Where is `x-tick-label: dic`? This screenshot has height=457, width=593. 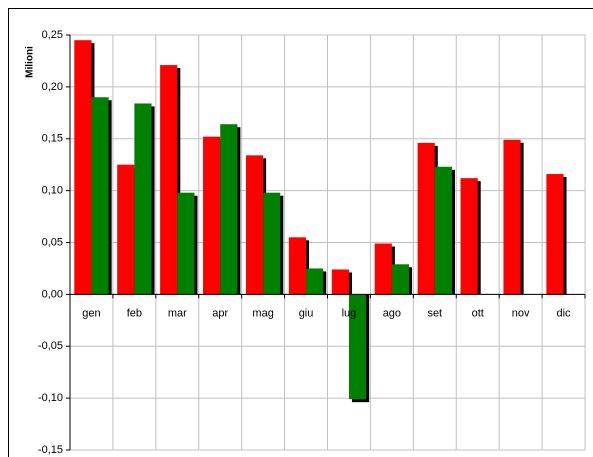 x-tick-label: dic is located at coordinates (564, 313).